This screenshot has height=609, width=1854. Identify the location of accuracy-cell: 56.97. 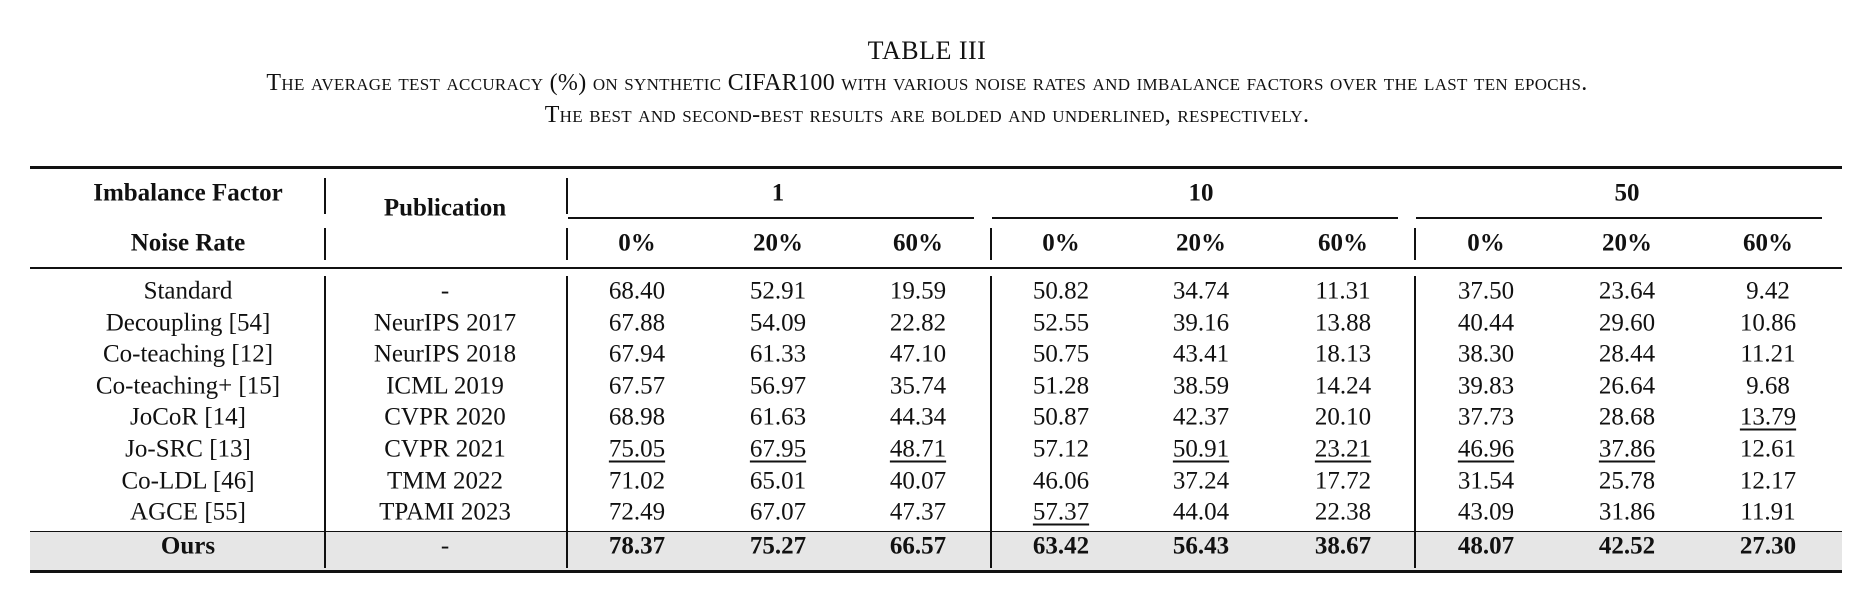
(778, 386).